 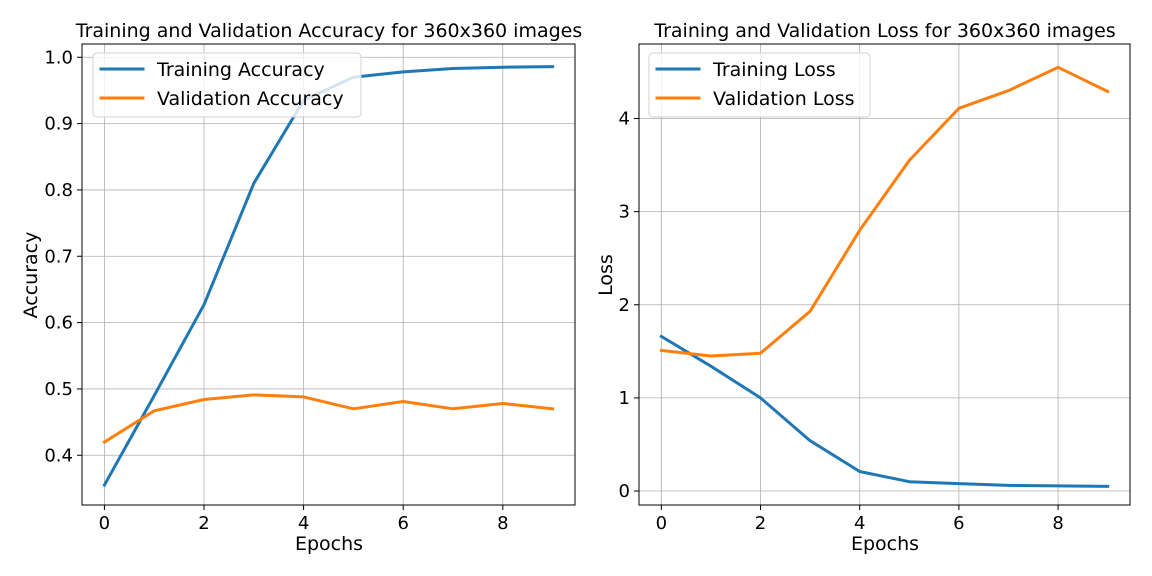 What do you see at coordinates (661, 523) in the screenshot?
I see `loss-x-tick-label: 0` at bounding box center [661, 523].